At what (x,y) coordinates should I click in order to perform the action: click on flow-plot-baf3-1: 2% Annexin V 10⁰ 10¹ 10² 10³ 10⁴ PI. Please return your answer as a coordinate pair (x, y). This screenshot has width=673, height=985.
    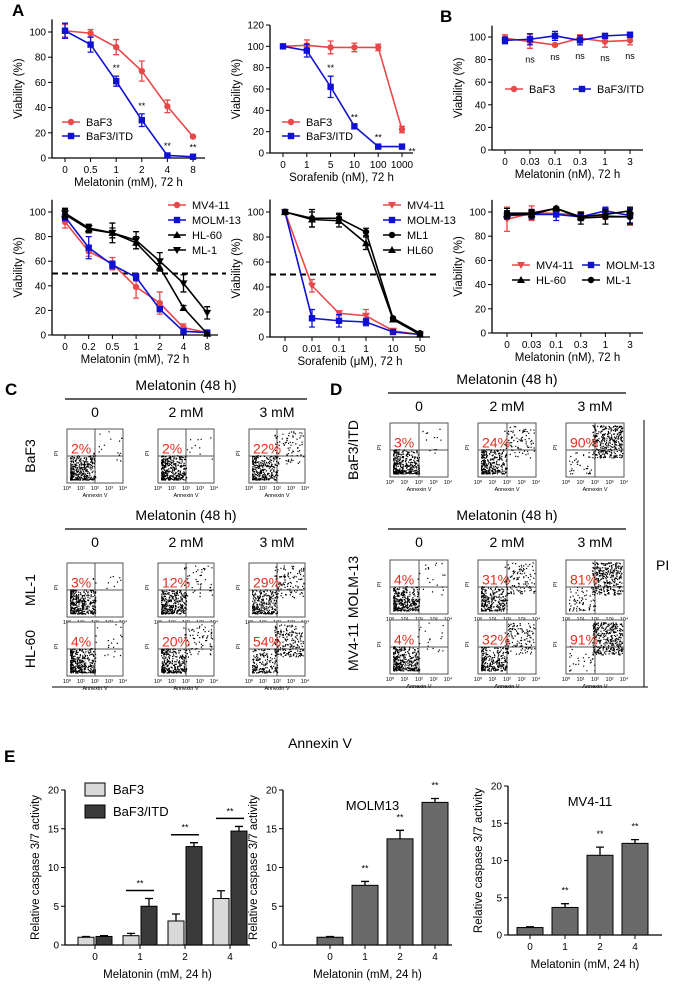
    Looking at the image, I should click on (182, 463).